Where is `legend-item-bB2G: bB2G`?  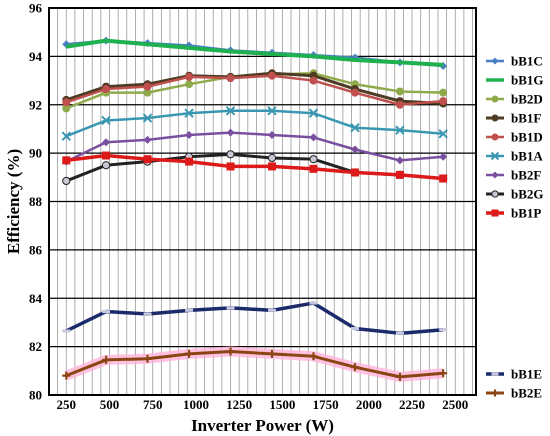 legend-item-bB2G: bB2G is located at coordinates (515, 194).